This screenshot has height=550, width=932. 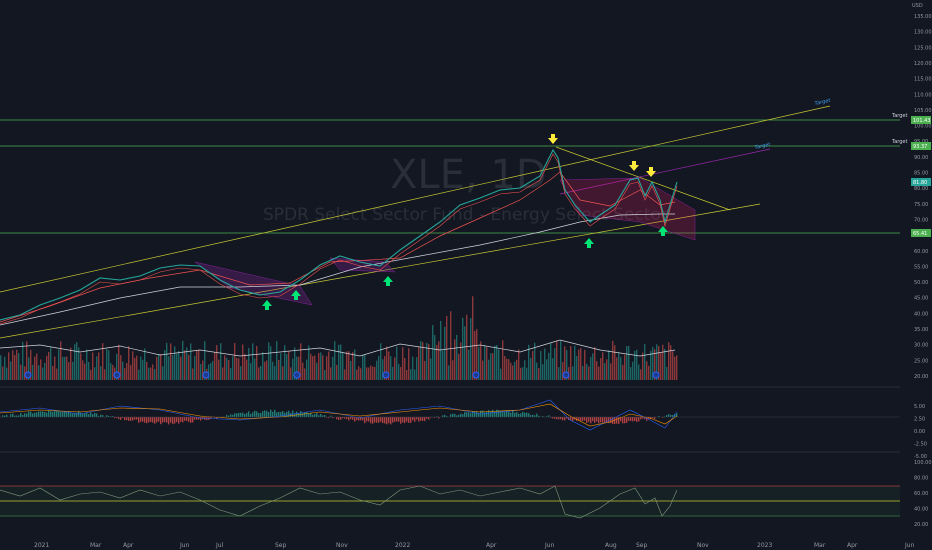 I want to click on macd-pane, so click(x=450, y=420).